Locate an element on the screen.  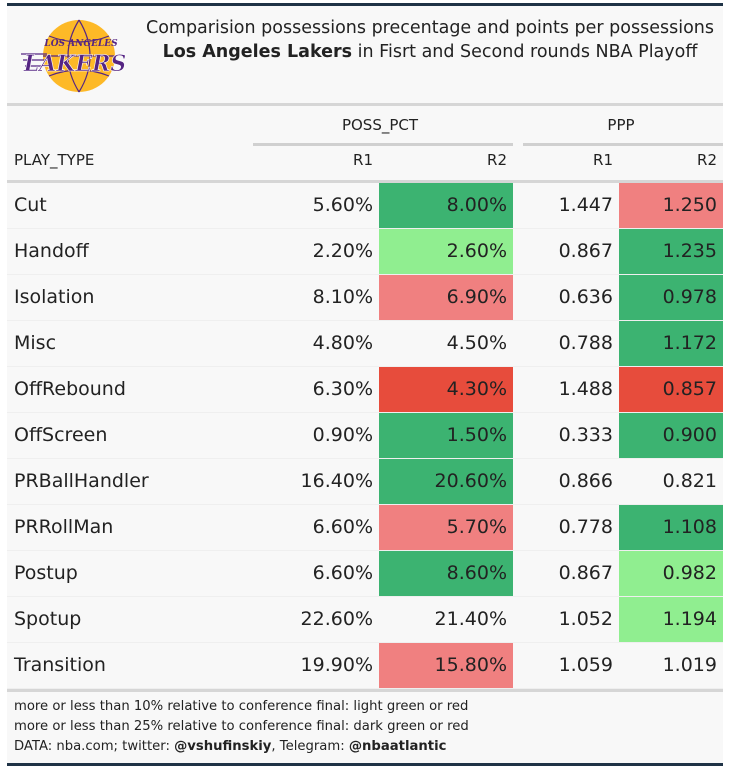
lakers-logo-icon: LOS ANGELES LAKERS is located at coordinates (74, 56).